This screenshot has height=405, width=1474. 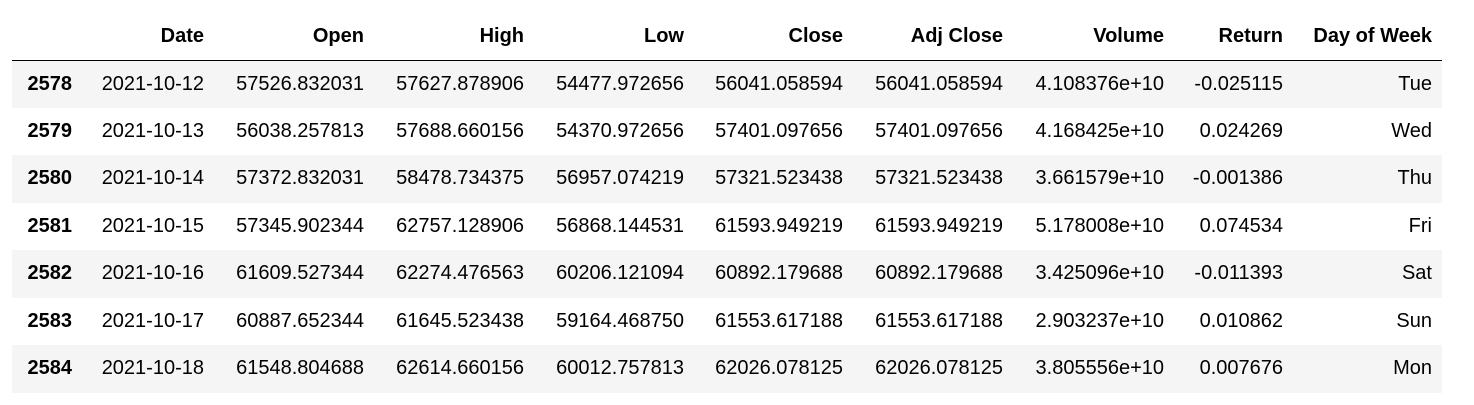 I want to click on cell-close: 61593.949219, so click(x=779, y=225).